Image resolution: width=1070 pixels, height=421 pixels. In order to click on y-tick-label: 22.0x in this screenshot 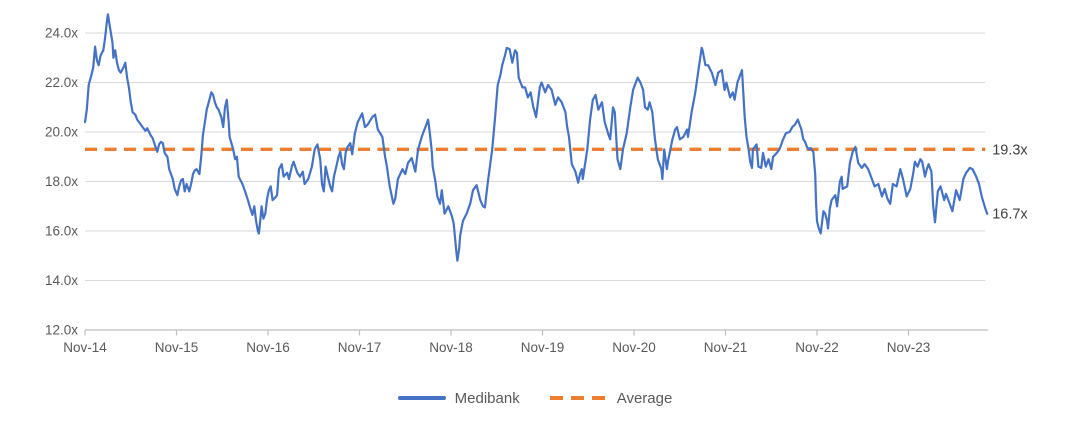, I will do `click(61, 82)`.